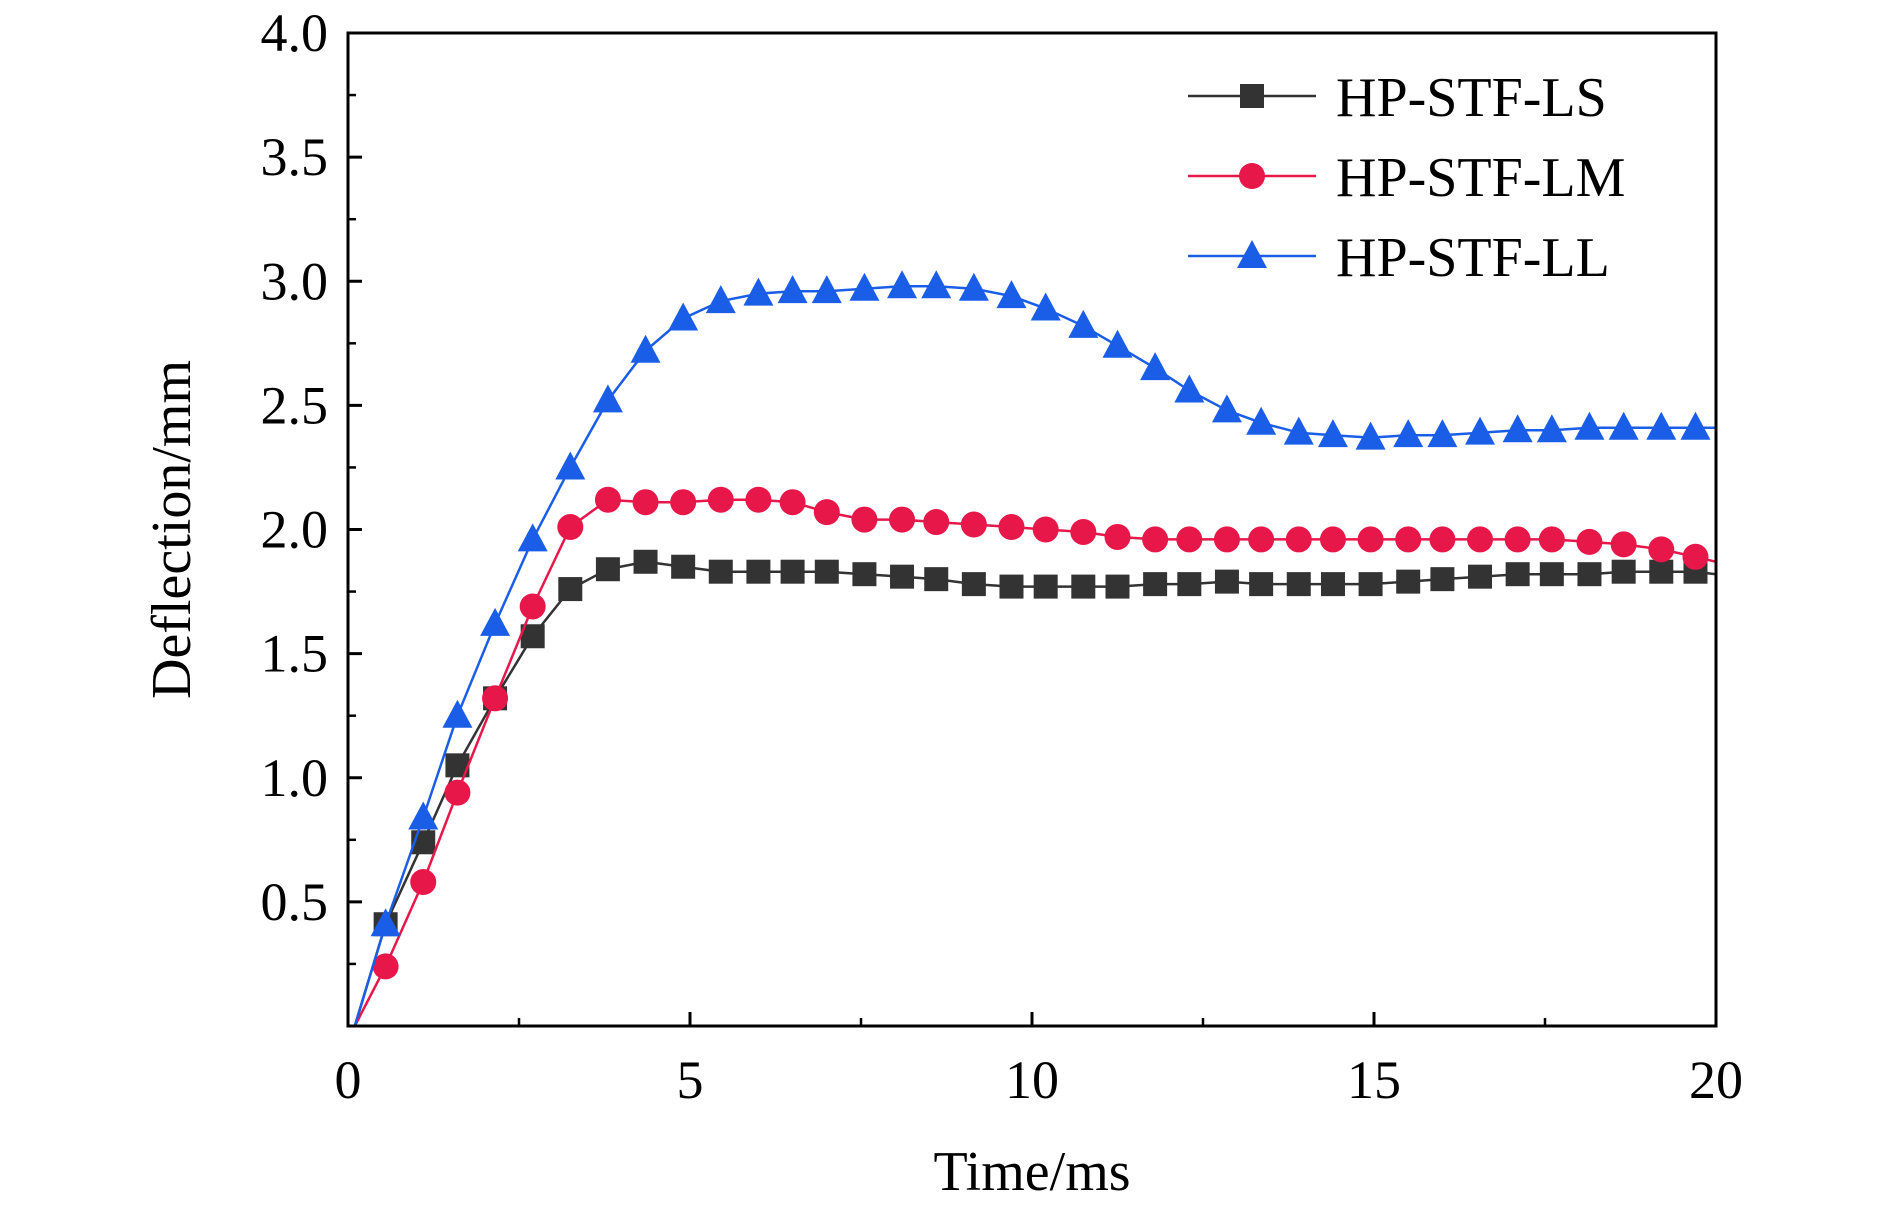 The image size is (1890, 1217). I want to click on legend-label: HP-STF-LL, so click(1473, 258).